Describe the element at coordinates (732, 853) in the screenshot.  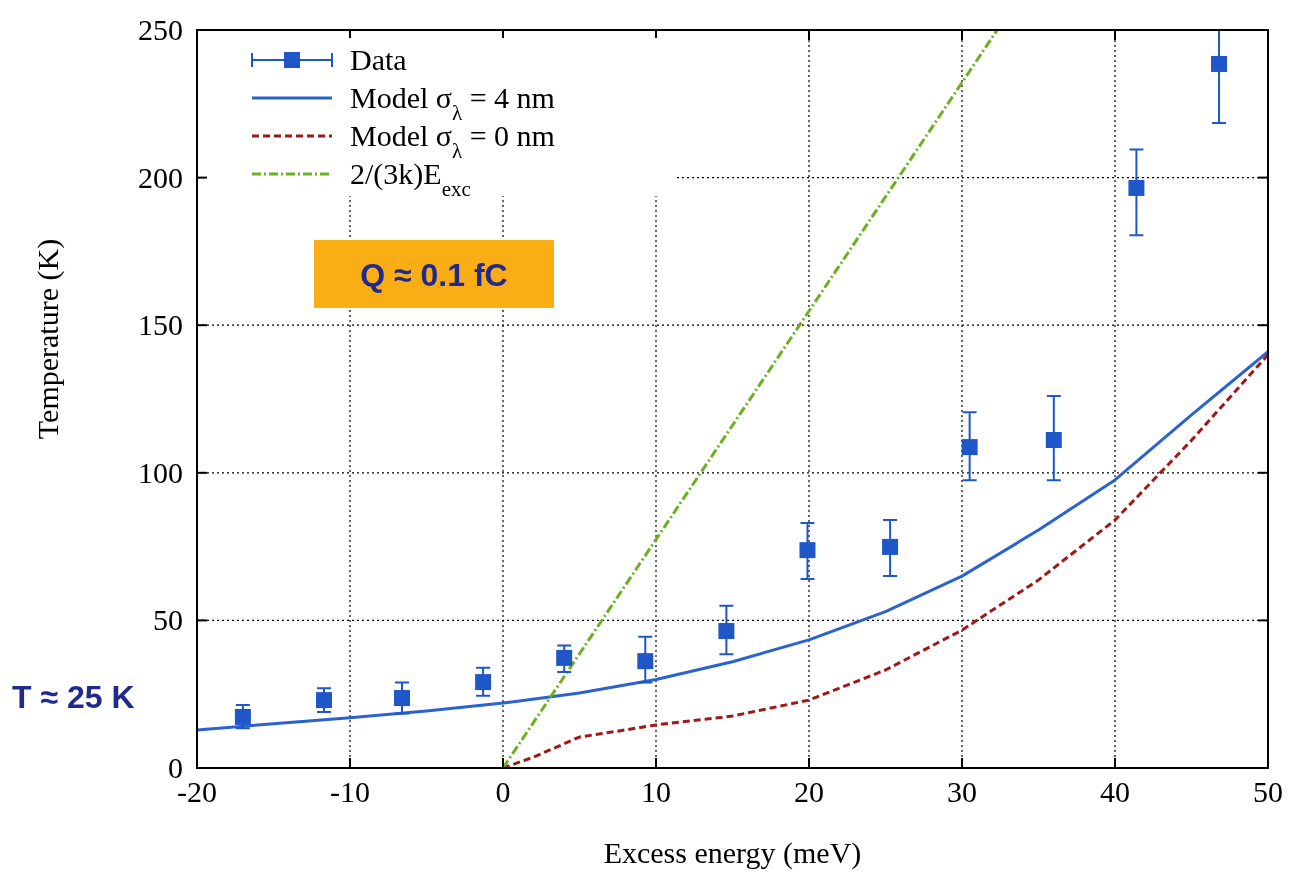
I see `x-axis-title: Excess energy (meV)` at that location.